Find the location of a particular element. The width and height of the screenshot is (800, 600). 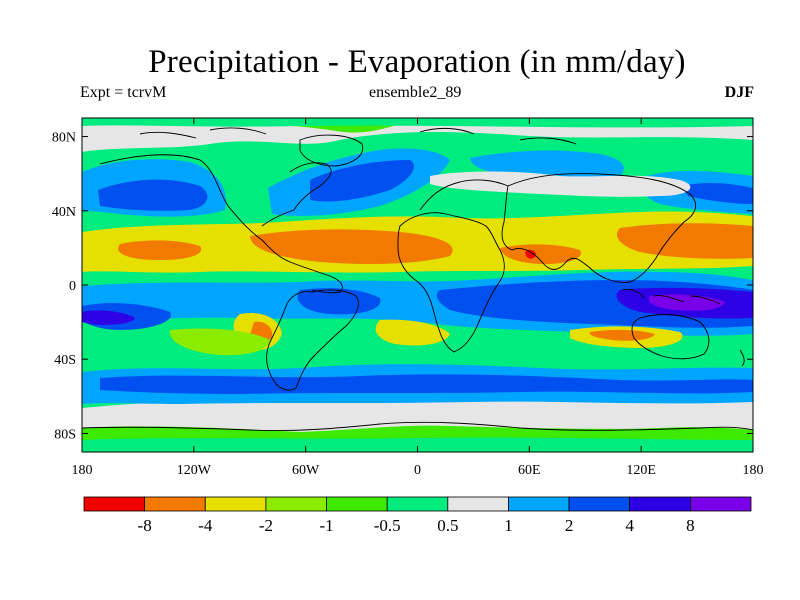

lon-tick-label: 60E is located at coordinates (529, 470).